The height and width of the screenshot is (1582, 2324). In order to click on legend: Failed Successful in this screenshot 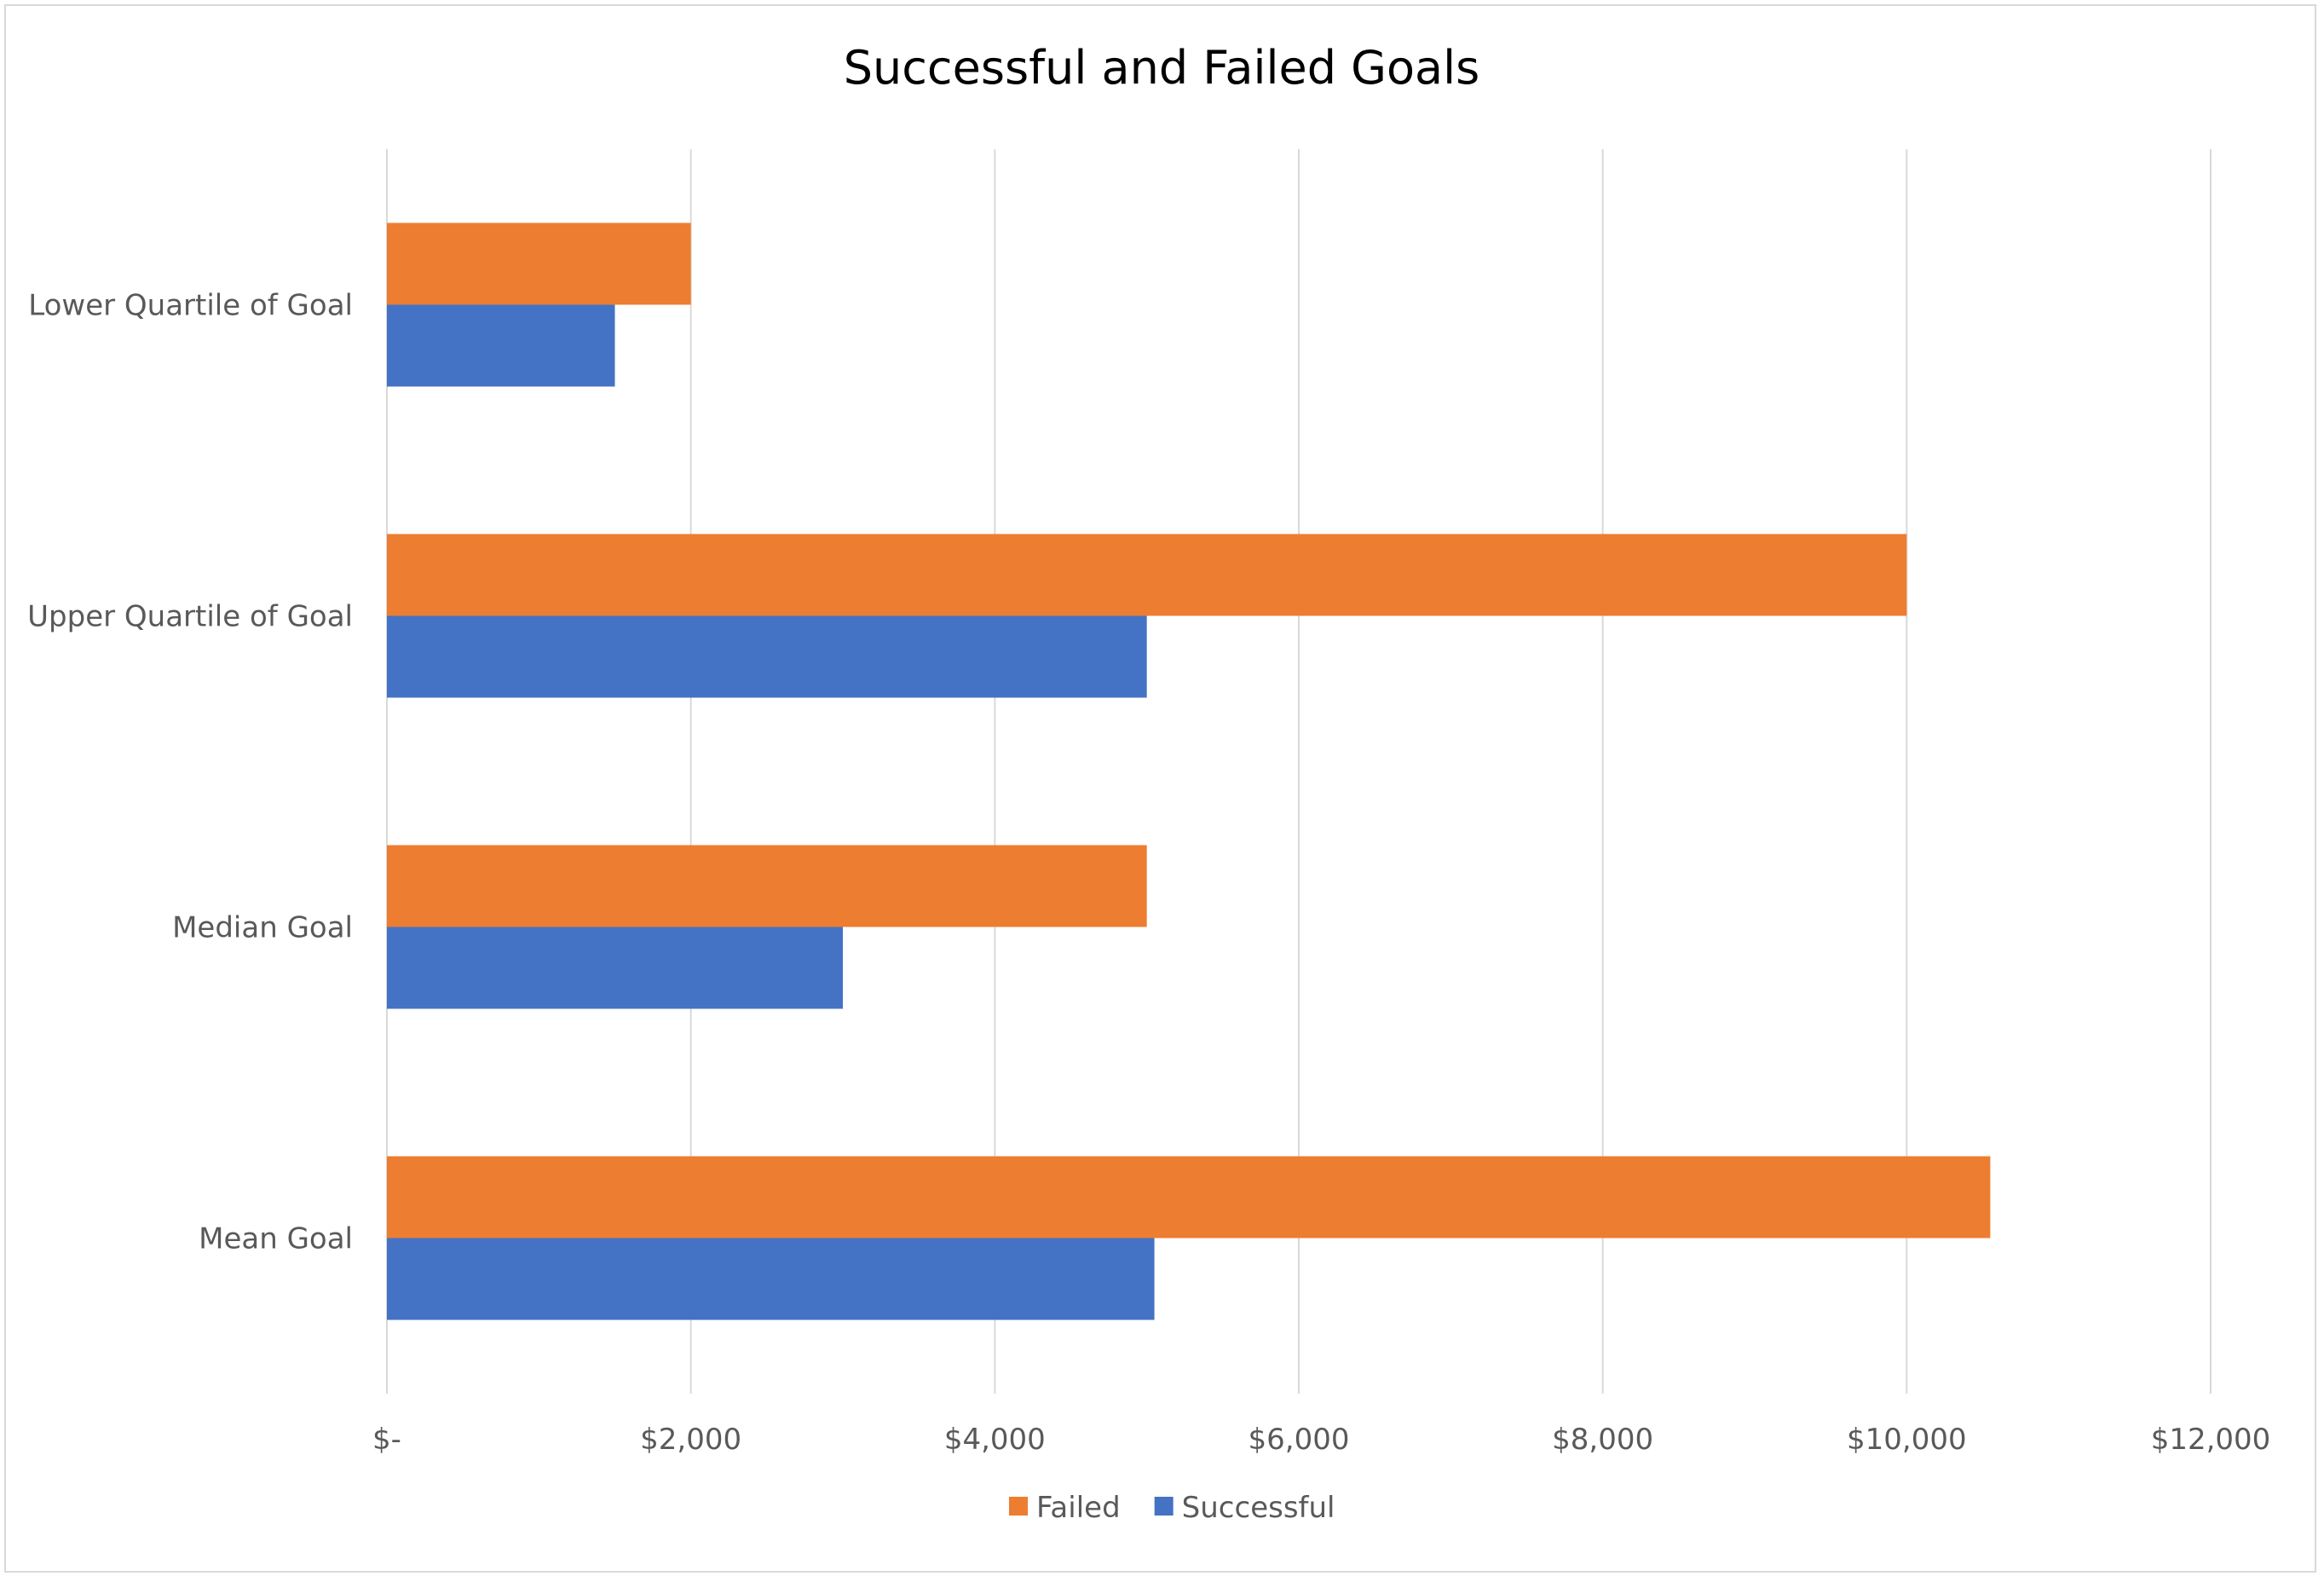, I will do `click(1172, 1508)`.